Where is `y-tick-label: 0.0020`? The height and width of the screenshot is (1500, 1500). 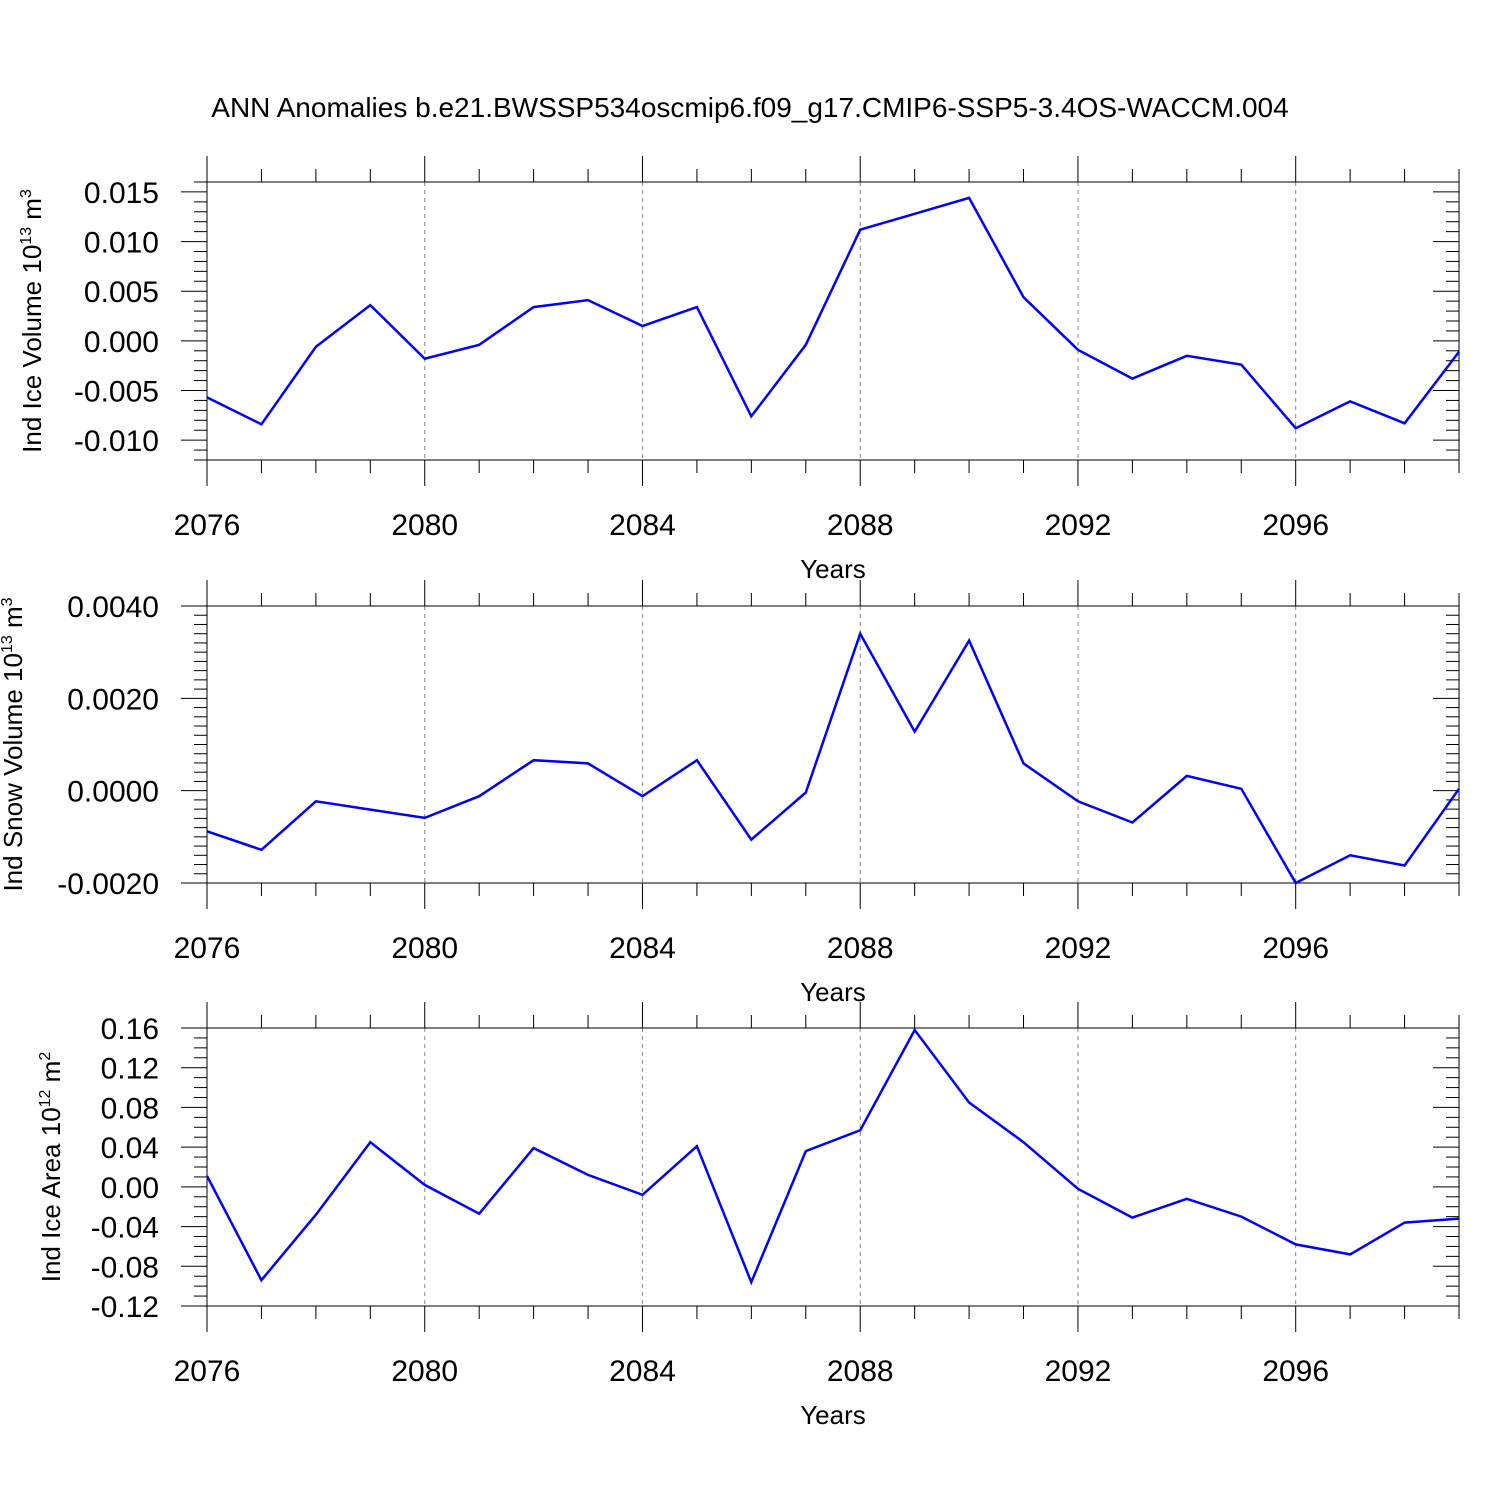
y-tick-label: 0.0020 is located at coordinates (113, 699).